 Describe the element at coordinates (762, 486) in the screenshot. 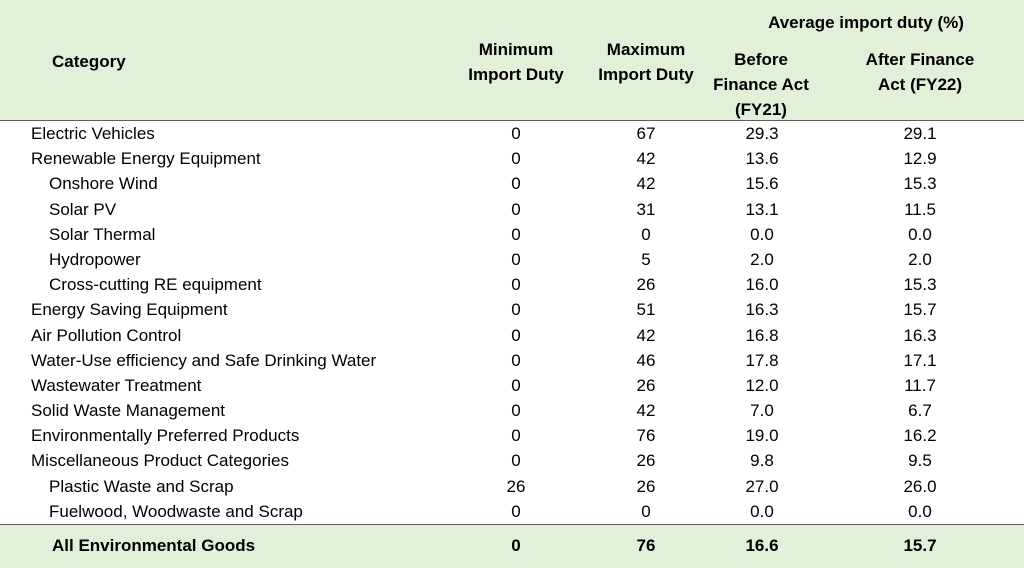

I see `before-cell: 27.0` at that location.